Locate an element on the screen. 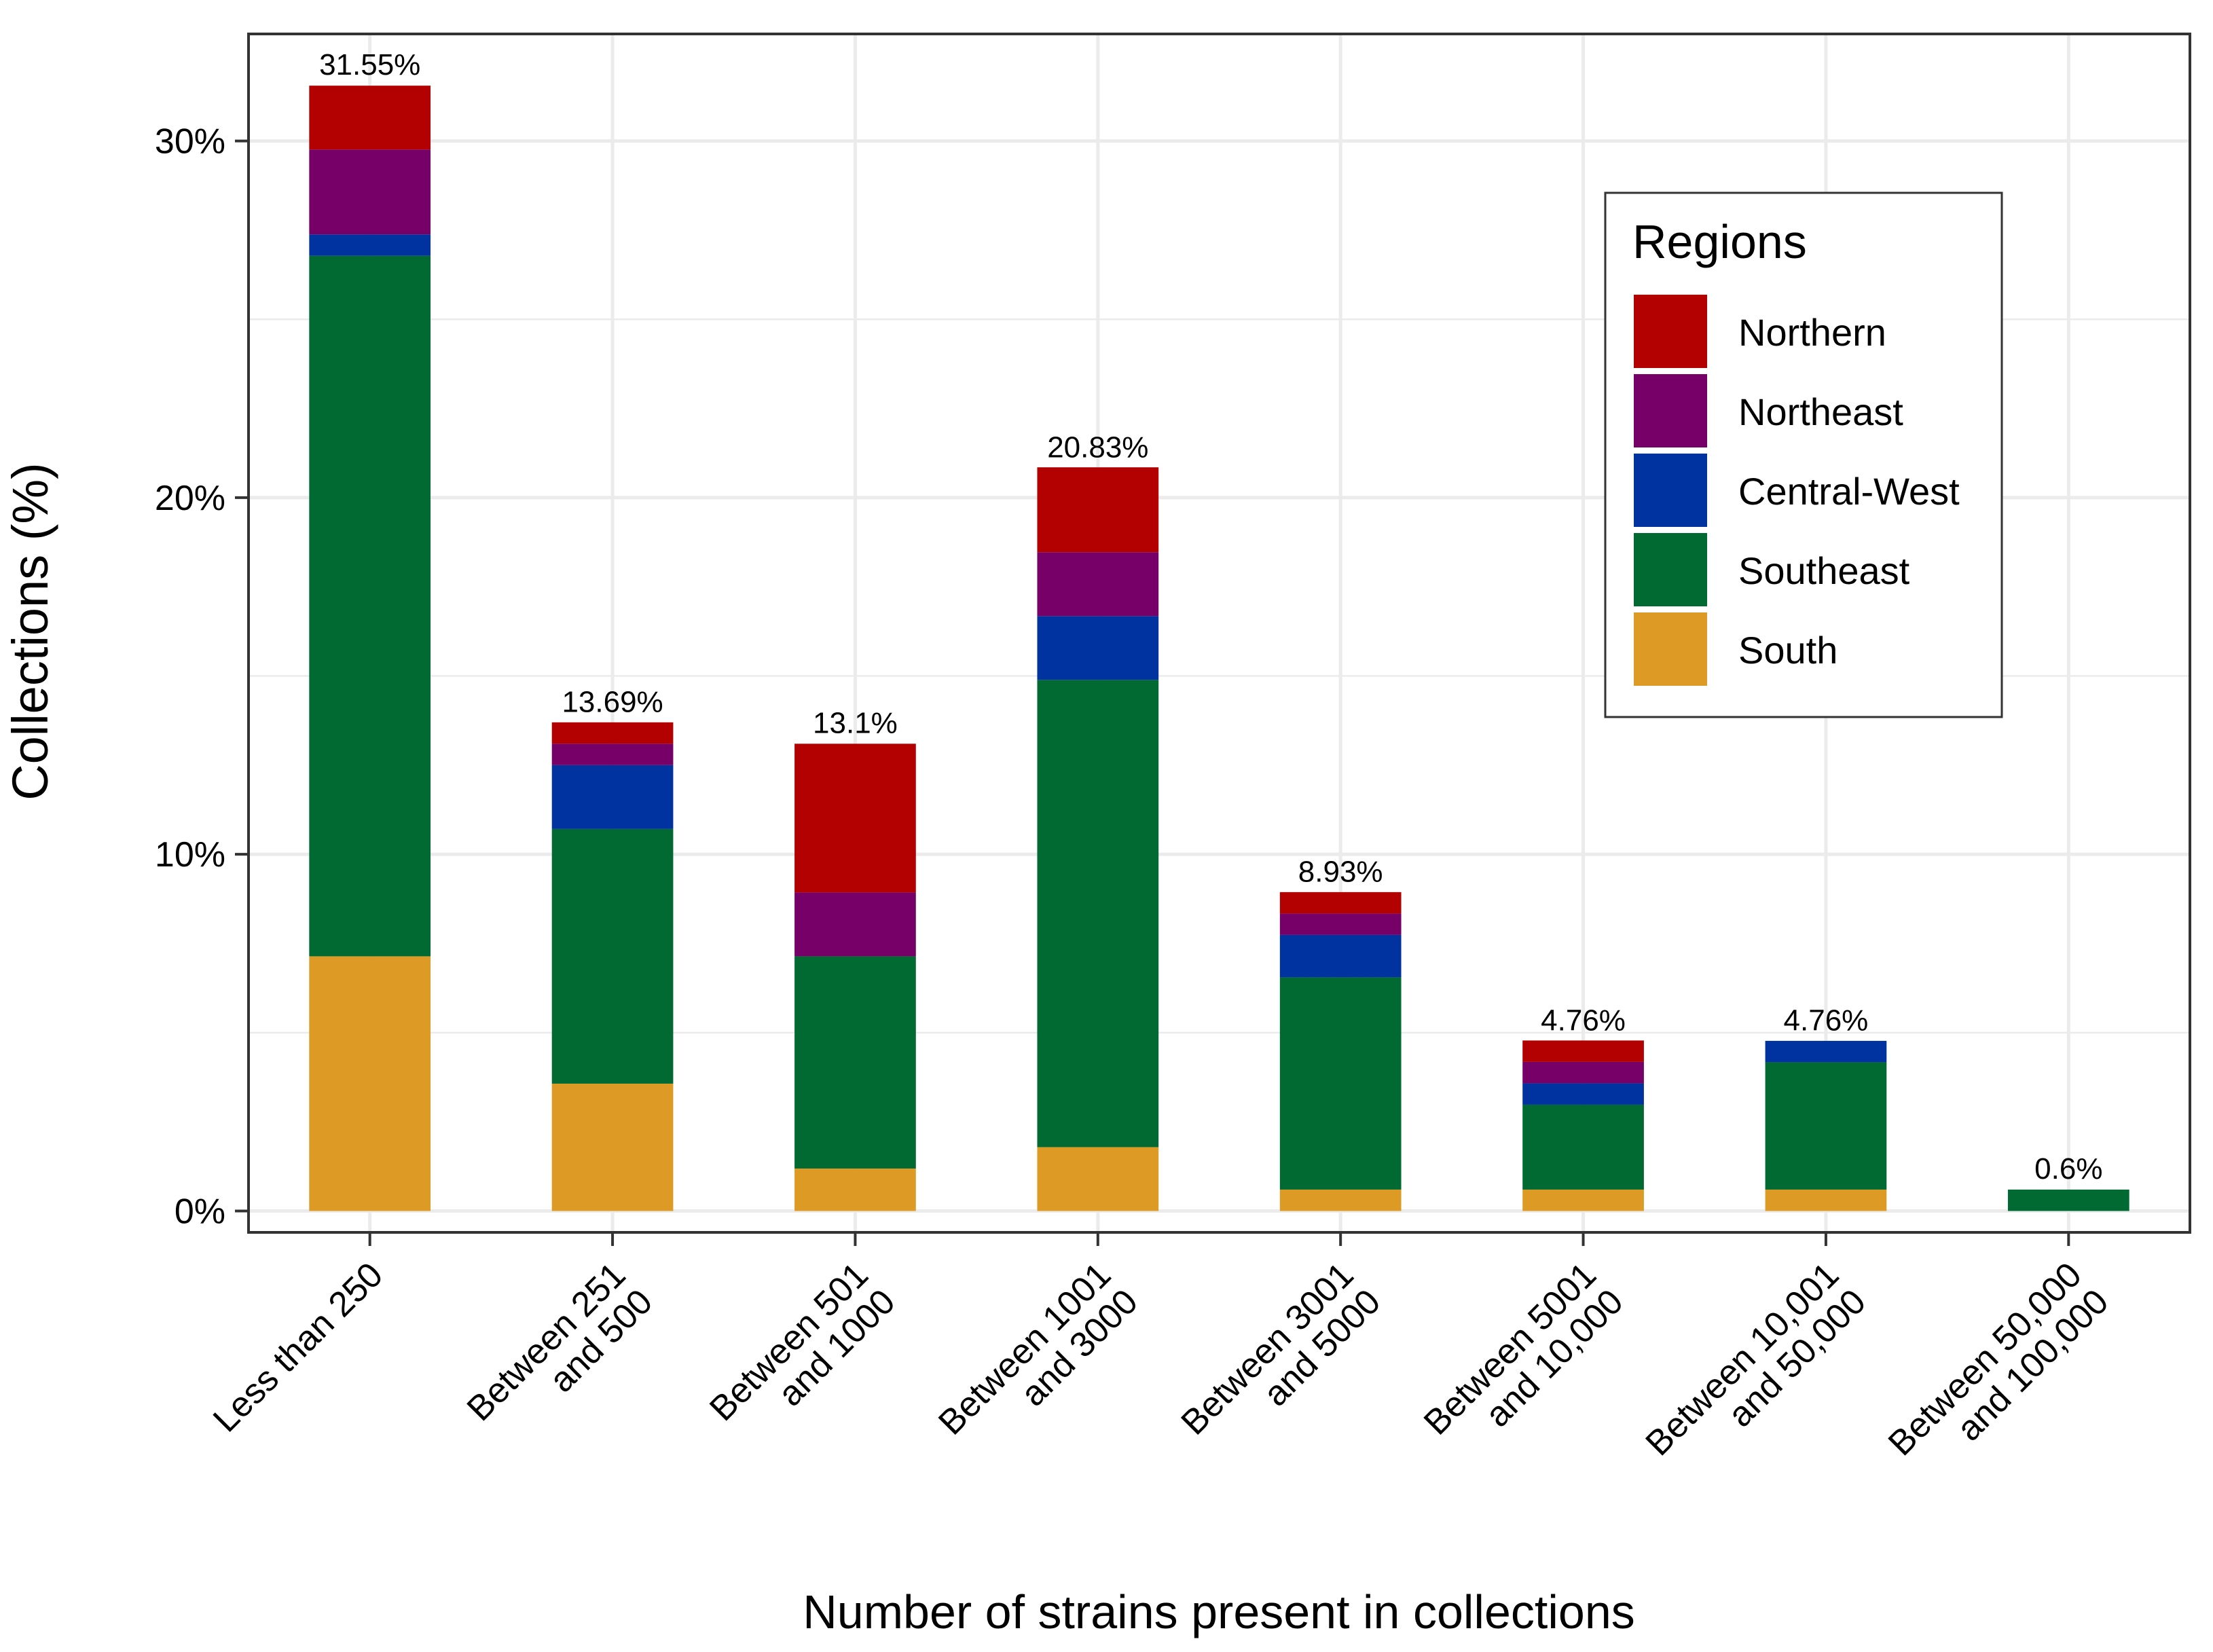 This screenshot has width=2213, height=1652. total-label: 13.69% is located at coordinates (612, 701).